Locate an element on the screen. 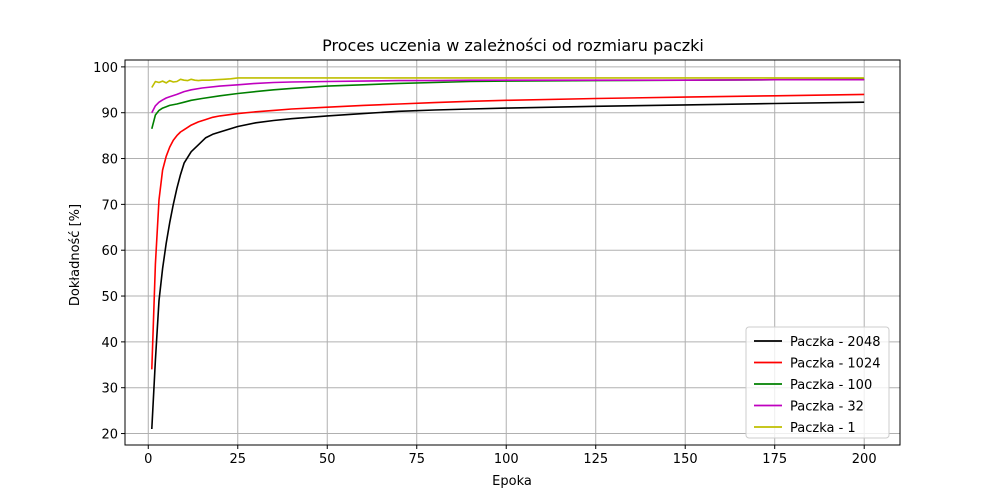 The image size is (1000, 500). x-tick-label: 100 is located at coordinates (506, 459).